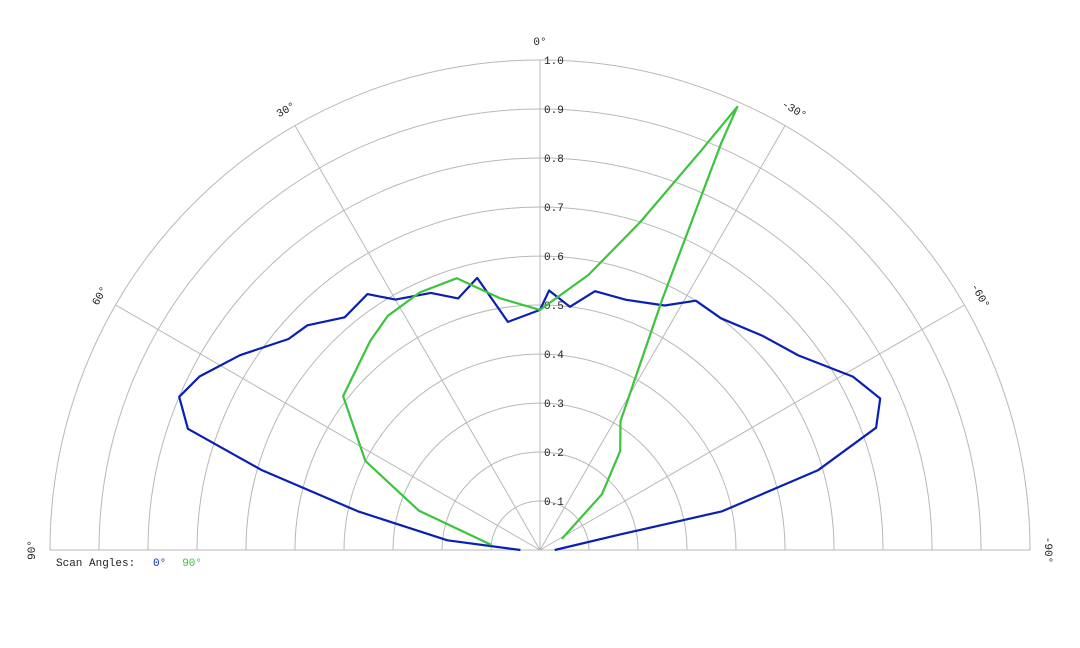  I want to click on r-tick-label: 0.3, so click(554, 405).